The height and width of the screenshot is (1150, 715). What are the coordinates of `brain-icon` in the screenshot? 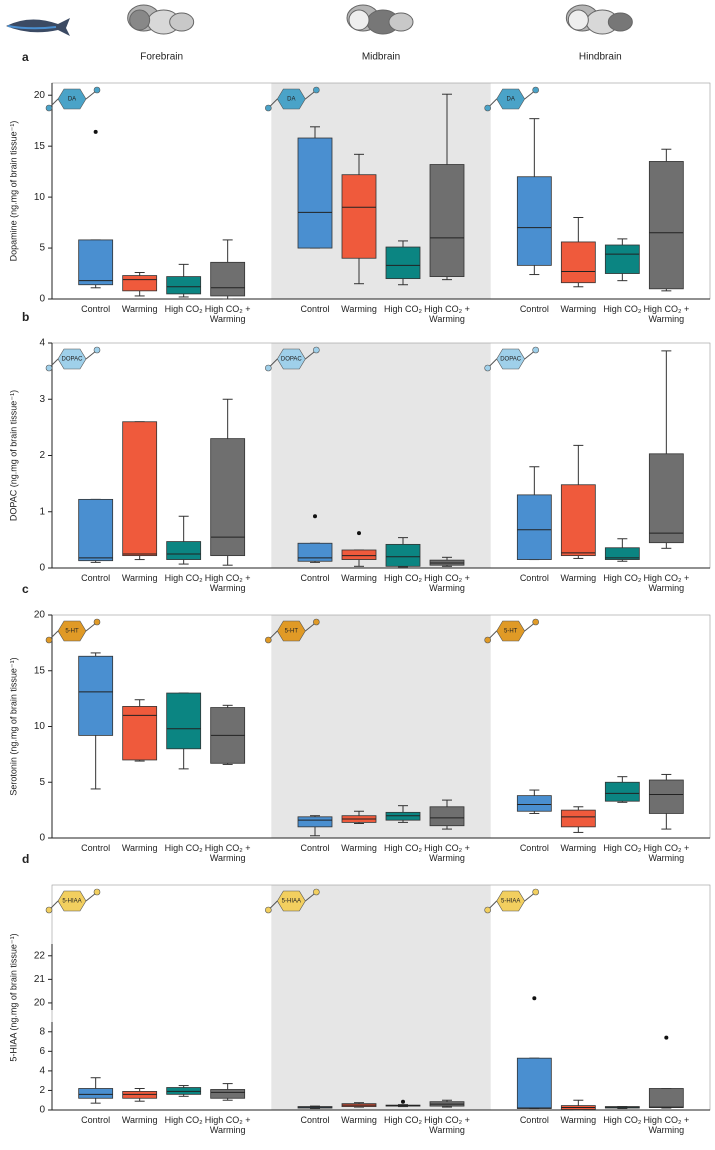 It's located at (380, 19).